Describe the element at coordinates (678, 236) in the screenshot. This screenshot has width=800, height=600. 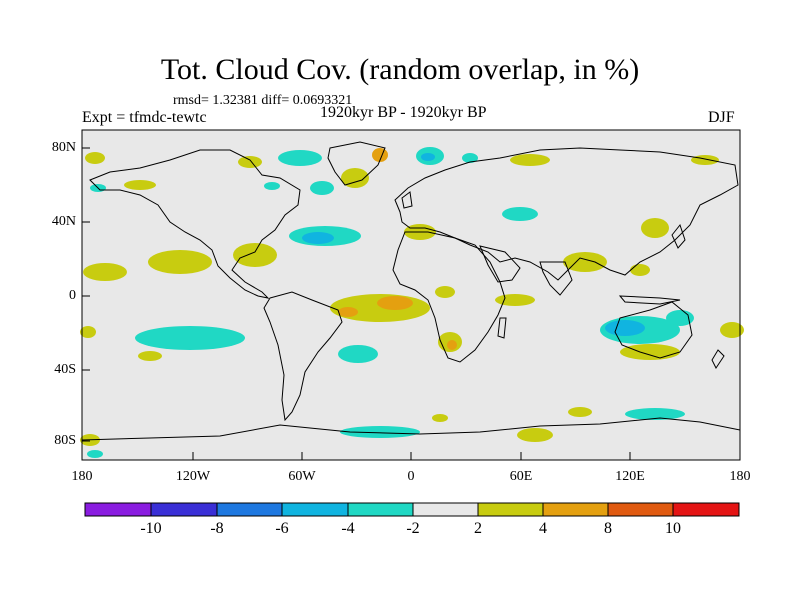
I see `coastline-japan` at that location.